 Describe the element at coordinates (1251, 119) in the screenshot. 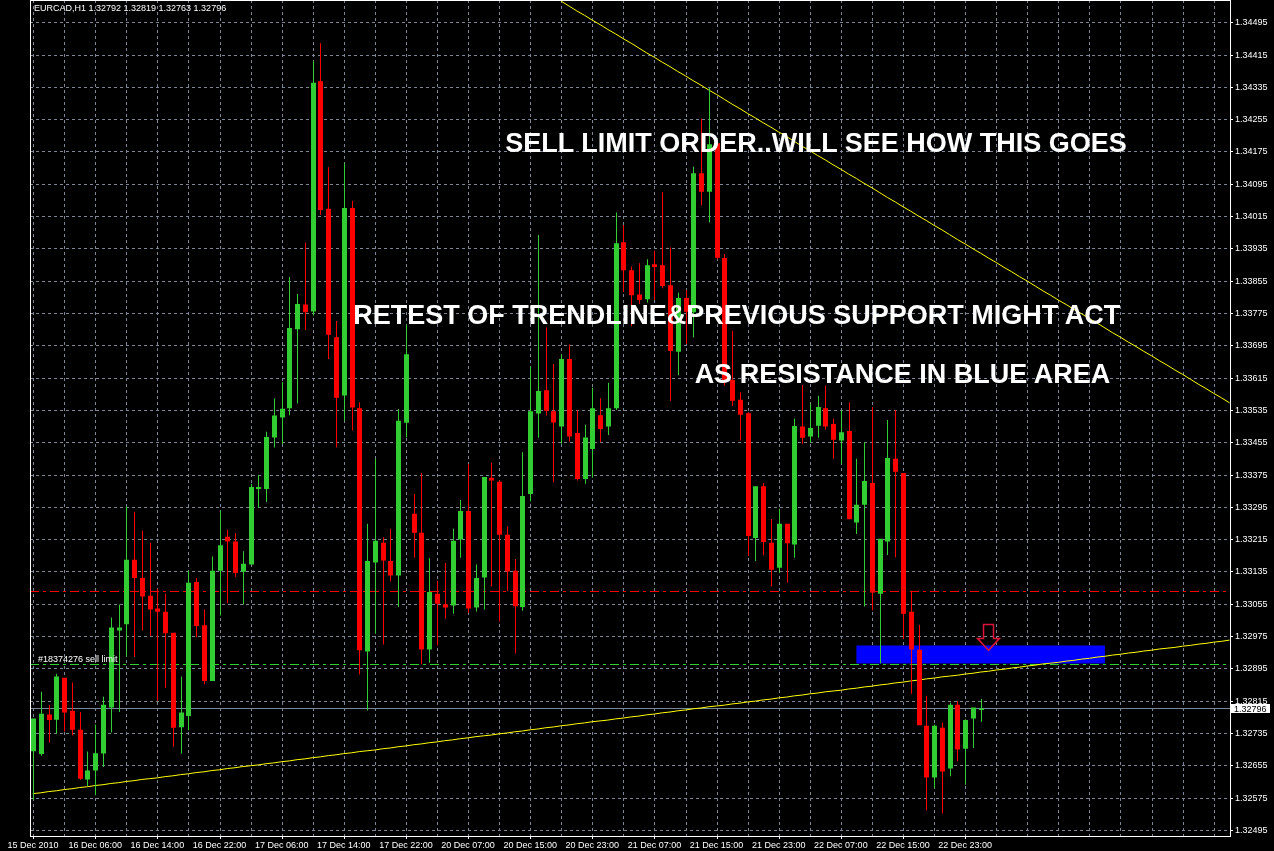

I see `y-tick-label: 1.34255` at that location.